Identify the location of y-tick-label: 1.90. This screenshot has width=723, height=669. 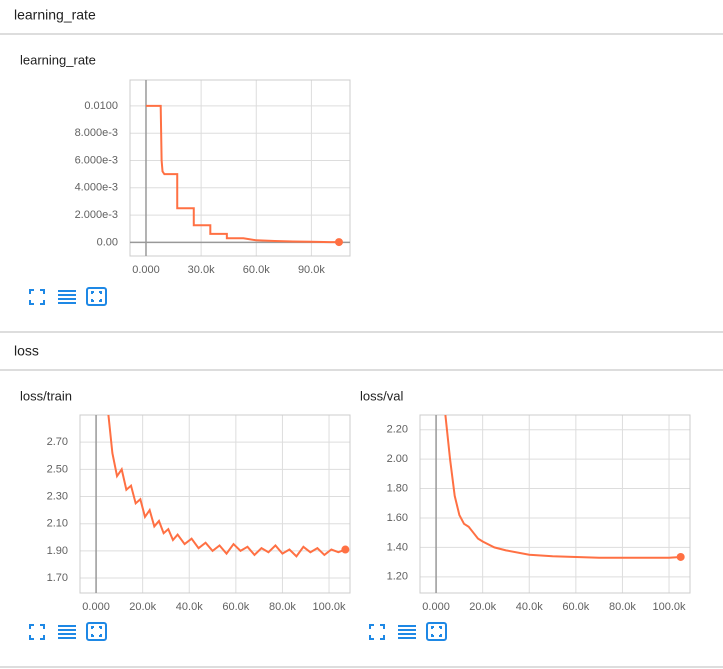
(57, 551).